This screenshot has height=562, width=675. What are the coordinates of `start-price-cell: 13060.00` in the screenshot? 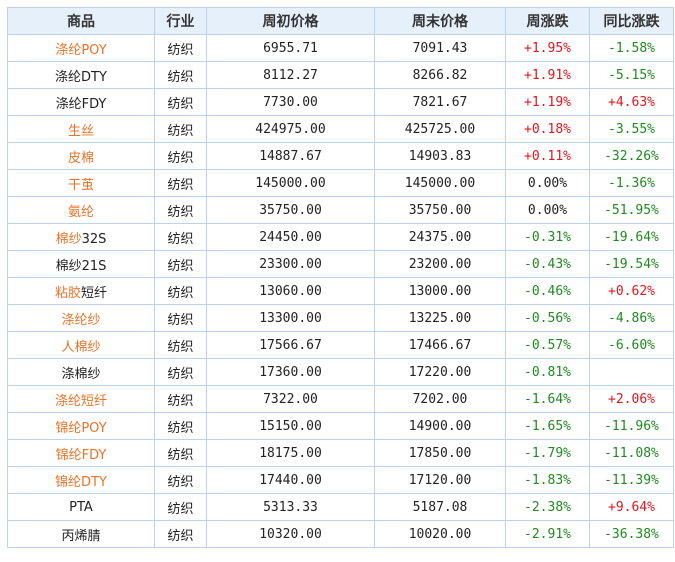 It's located at (290, 291).